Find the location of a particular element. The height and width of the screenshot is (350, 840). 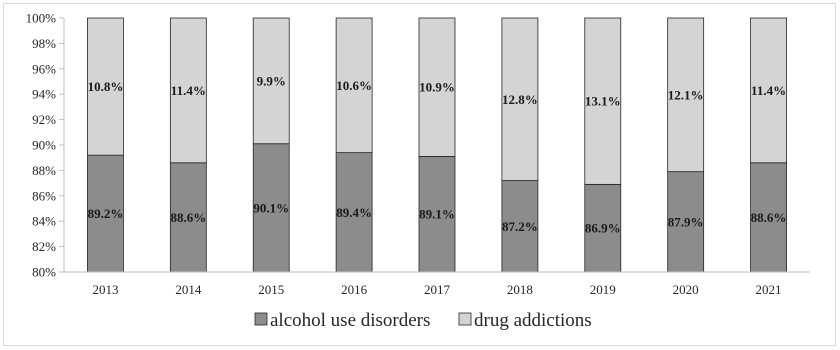

y-tick-label: 80% is located at coordinates (44, 272).